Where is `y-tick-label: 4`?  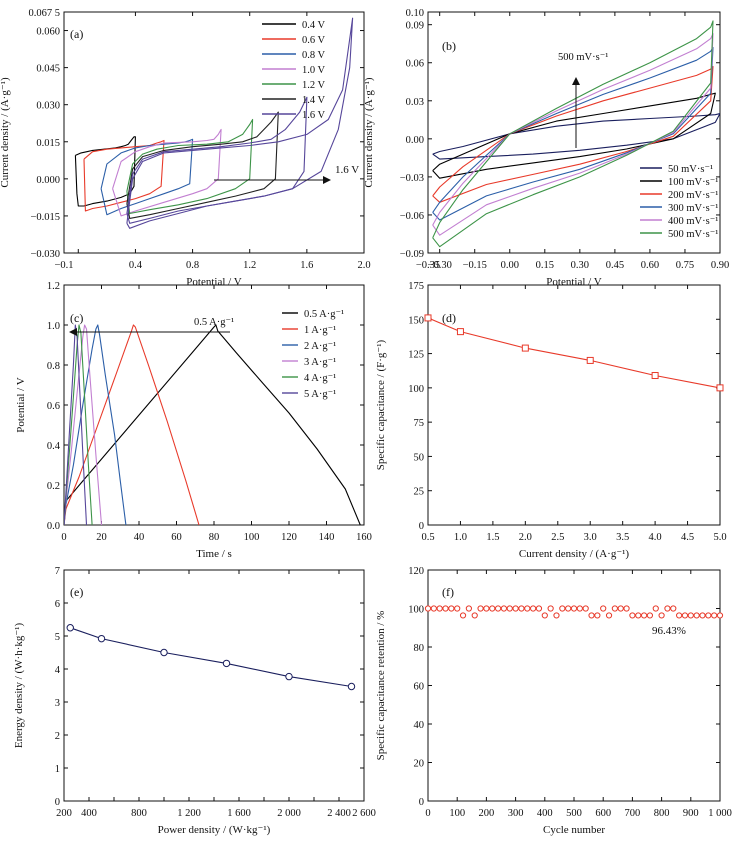 y-tick-label: 4 is located at coordinates (58, 670).